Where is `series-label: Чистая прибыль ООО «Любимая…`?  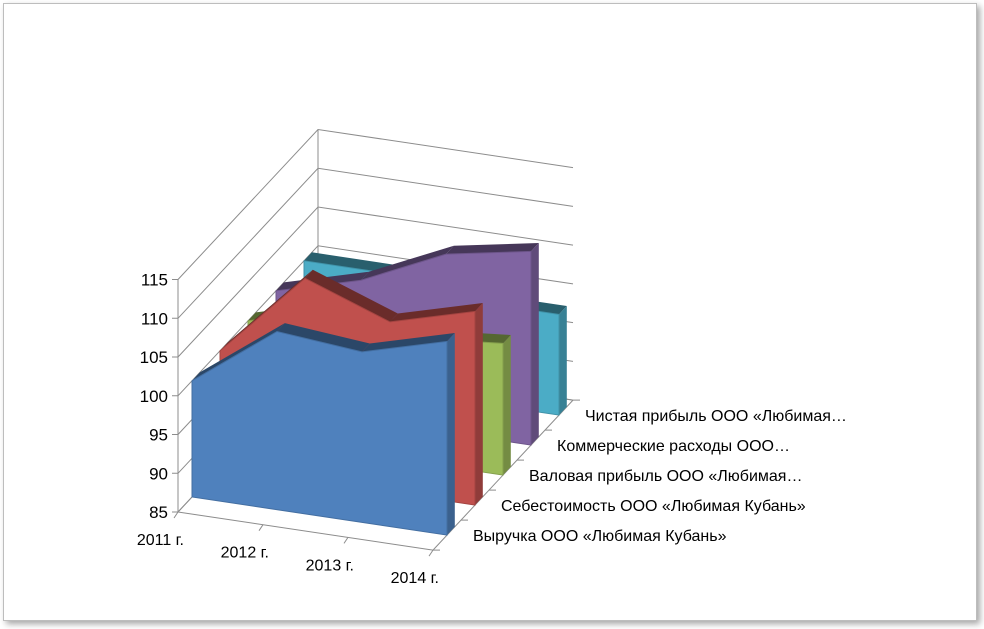 series-label: Чистая прибыль ООО «Любимая… is located at coordinates (716, 416).